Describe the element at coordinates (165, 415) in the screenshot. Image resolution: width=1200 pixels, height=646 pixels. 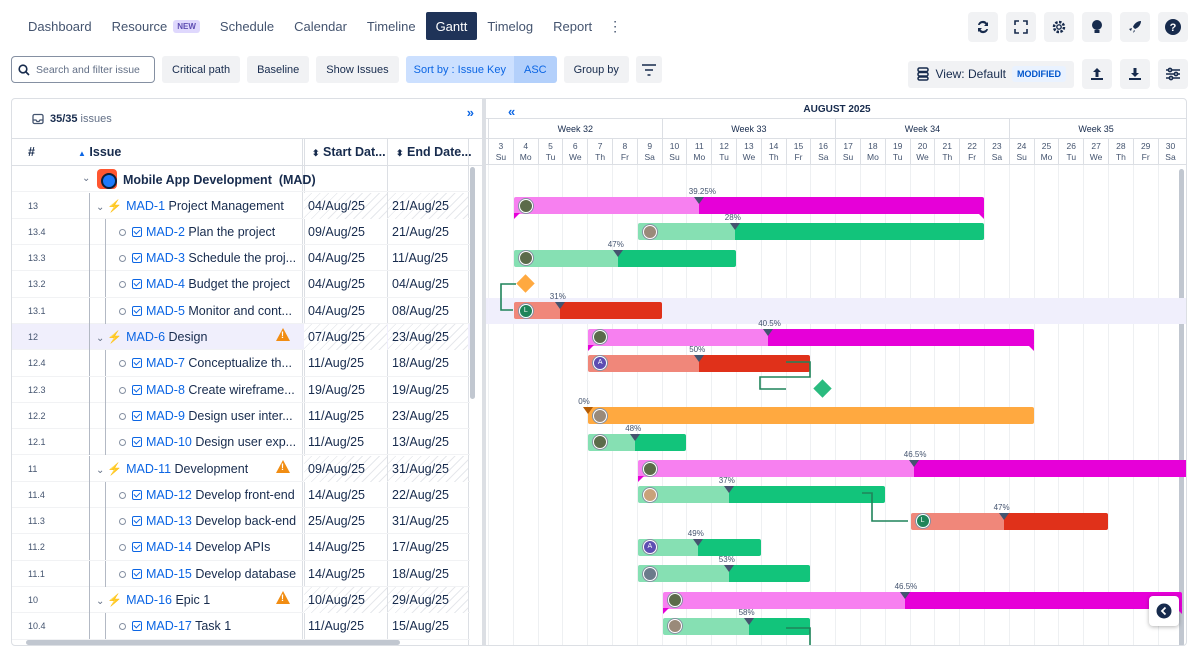
I see `issue-key: MAD-9` at that location.